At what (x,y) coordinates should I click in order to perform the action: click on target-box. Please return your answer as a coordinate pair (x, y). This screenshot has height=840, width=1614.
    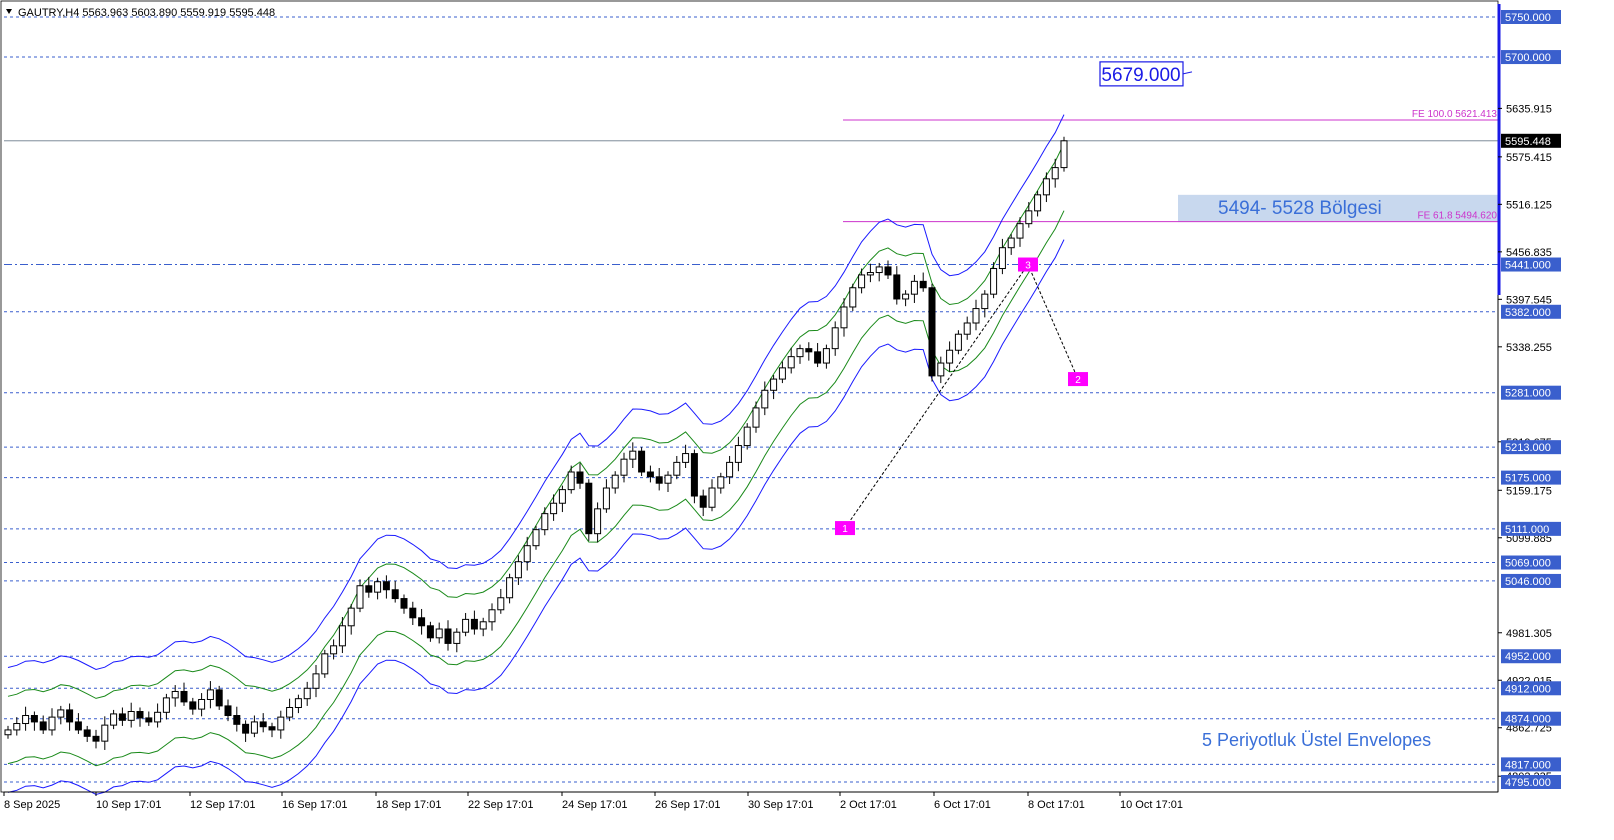
    Looking at the image, I should click on (1141, 74).